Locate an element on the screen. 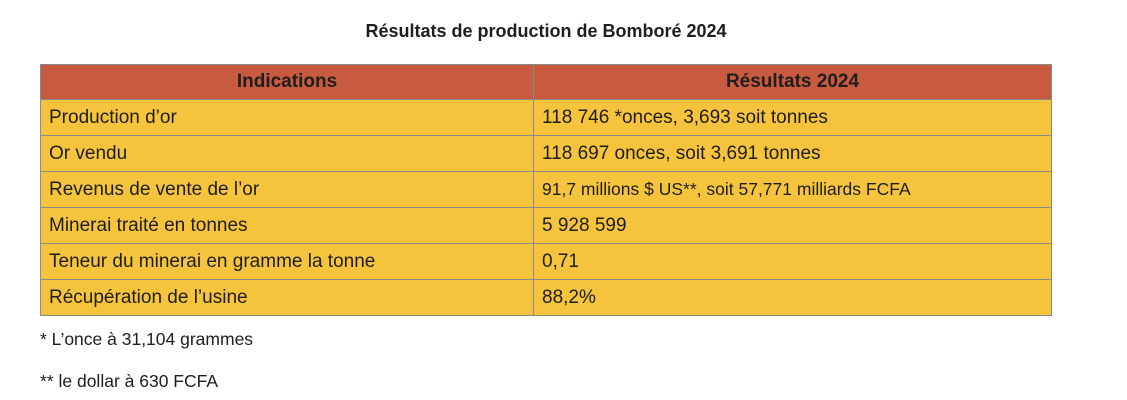 Image resolution: width=1127 pixels, height=400 pixels. table-row: Minerai traité en tonnes 5 928 599 is located at coordinates (546, 225).